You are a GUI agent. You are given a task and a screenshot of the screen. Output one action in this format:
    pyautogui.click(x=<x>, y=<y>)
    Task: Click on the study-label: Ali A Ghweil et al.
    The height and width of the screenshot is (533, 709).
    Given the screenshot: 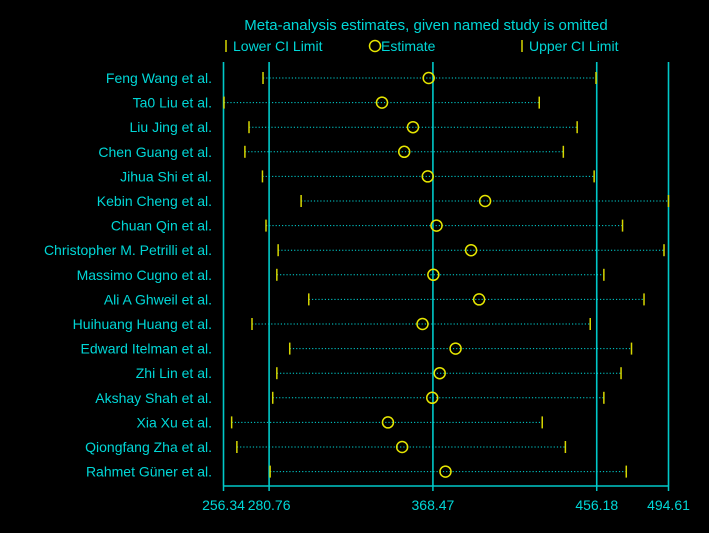 What is the action you would take?
    pyautogui.click(x=158, y=299)
    